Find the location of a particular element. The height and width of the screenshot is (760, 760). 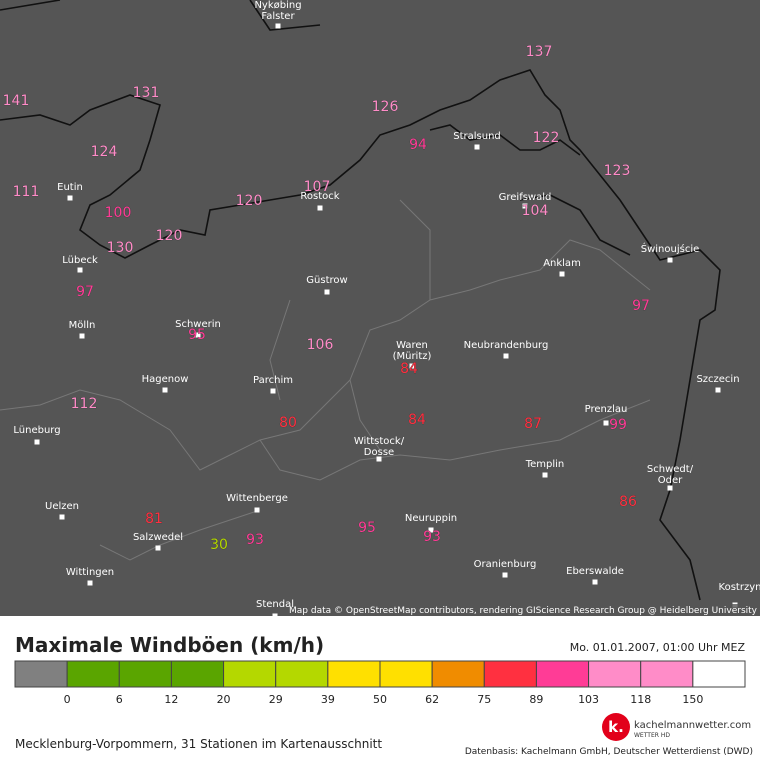

city-label: Wittenberge is located at coordinates (257, 498).